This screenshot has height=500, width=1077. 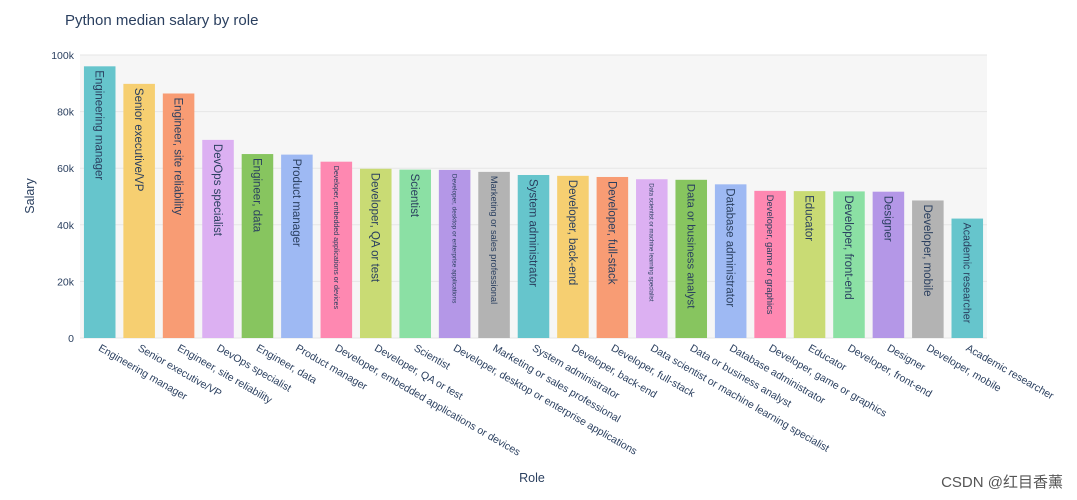 What do you see at coordinates (770, 255) in the screenshot?
I see `bar-label: Developer, game or graphics` at bounding box center [770, 255].